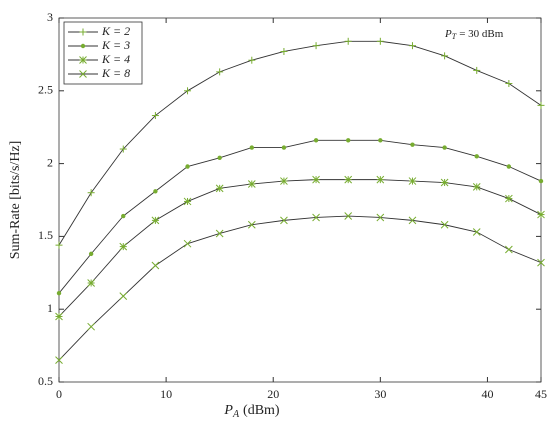 The height and width of the screenshot is (423, 557). I want to click on y-tick-label: 1, so click(50, 308).